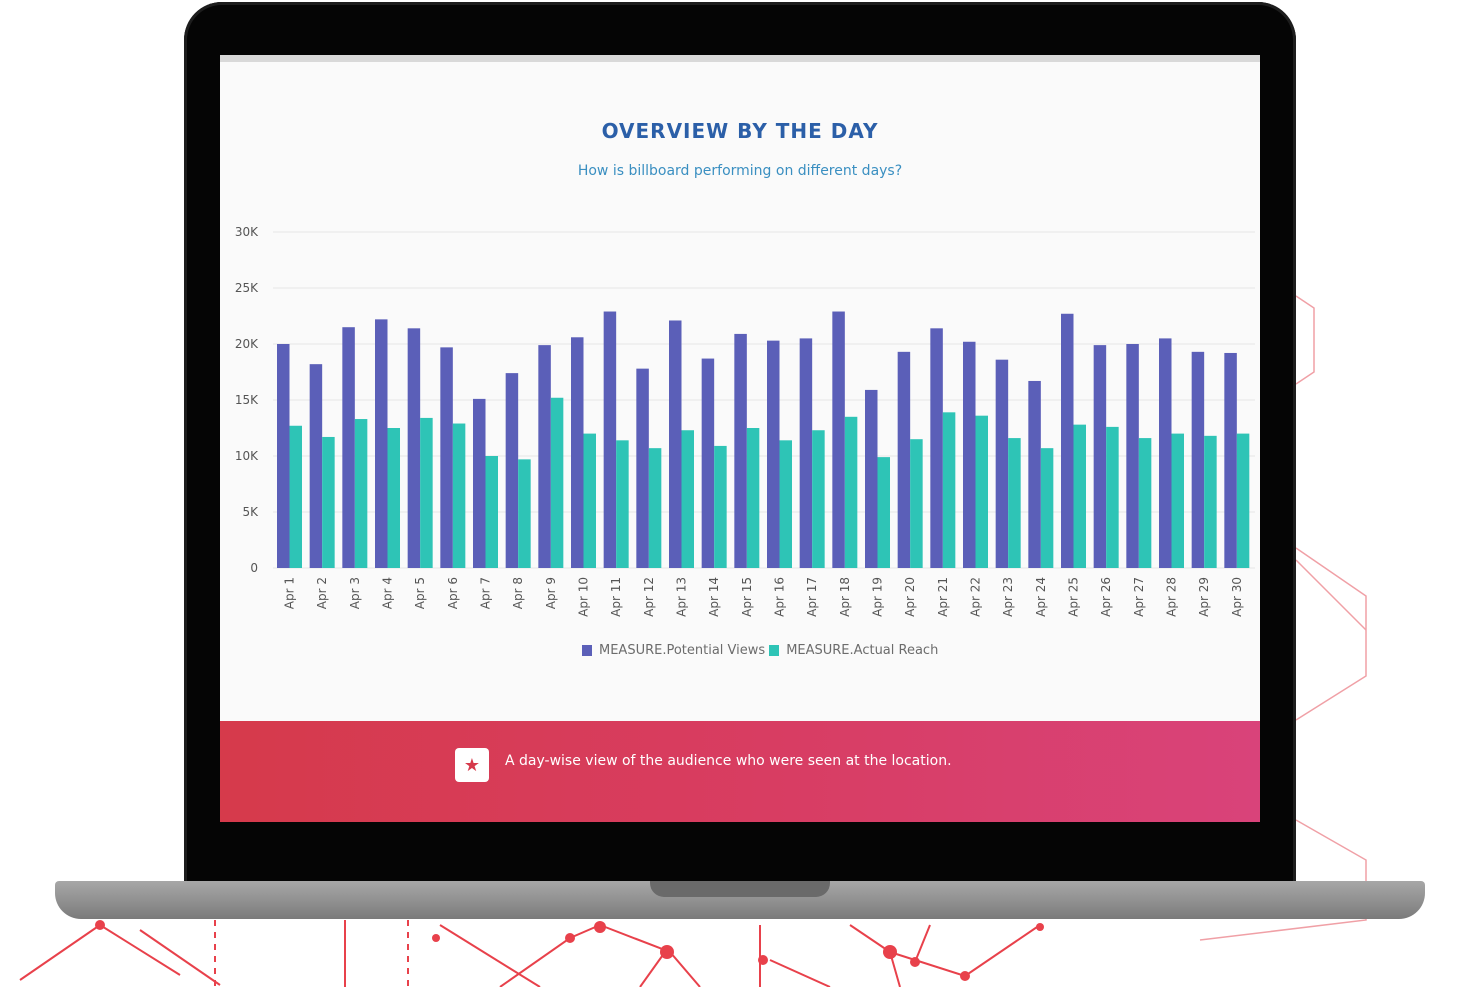 The image size is (1480, 987). What do you see at coordinates (682, 650) in the screenshot?
I see `legend-label-potential-views: MEASURE.Potential Views` at bounding box center [682, 650].